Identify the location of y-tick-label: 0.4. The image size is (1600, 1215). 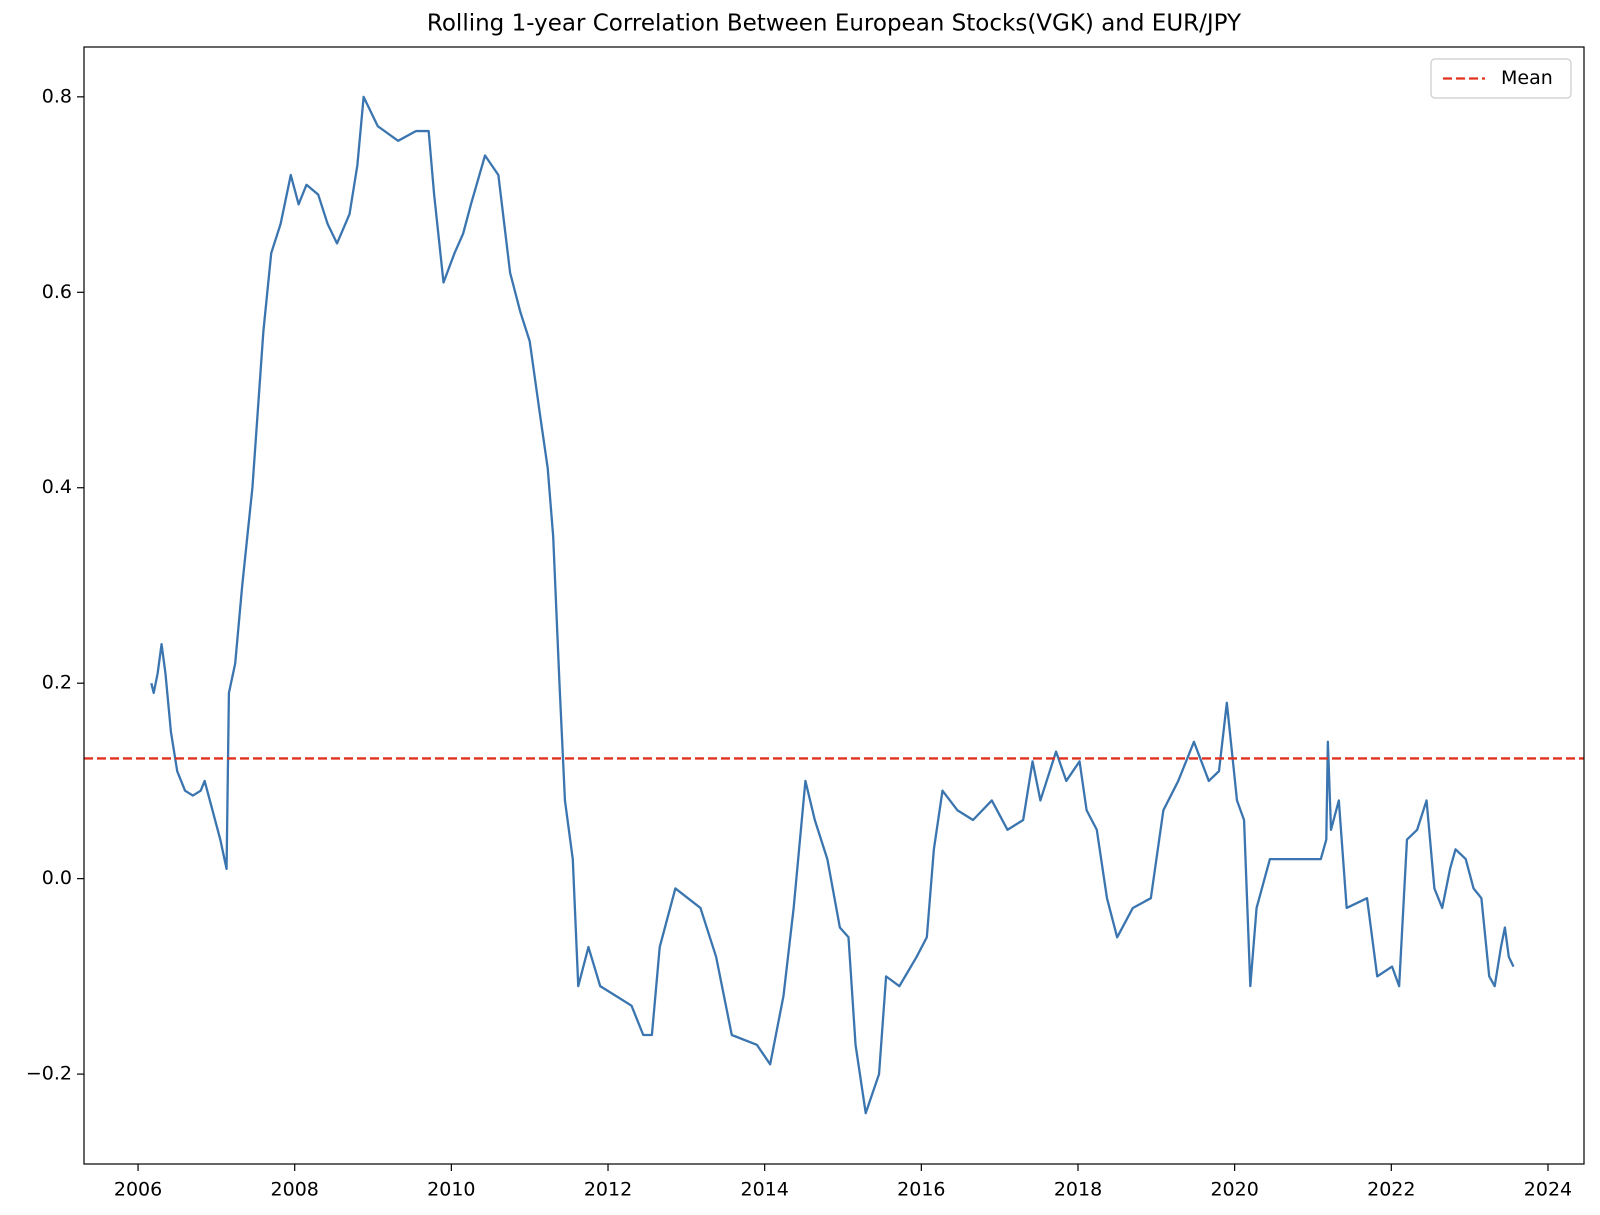
(57, 487).